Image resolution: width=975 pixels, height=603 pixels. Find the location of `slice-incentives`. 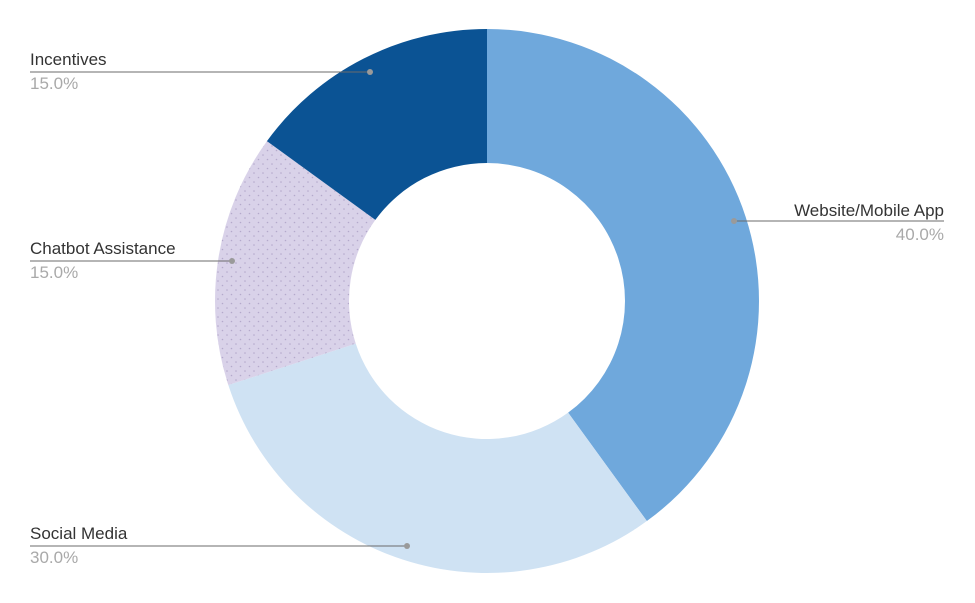

slice-incentives is located at coordinates (376, 124).